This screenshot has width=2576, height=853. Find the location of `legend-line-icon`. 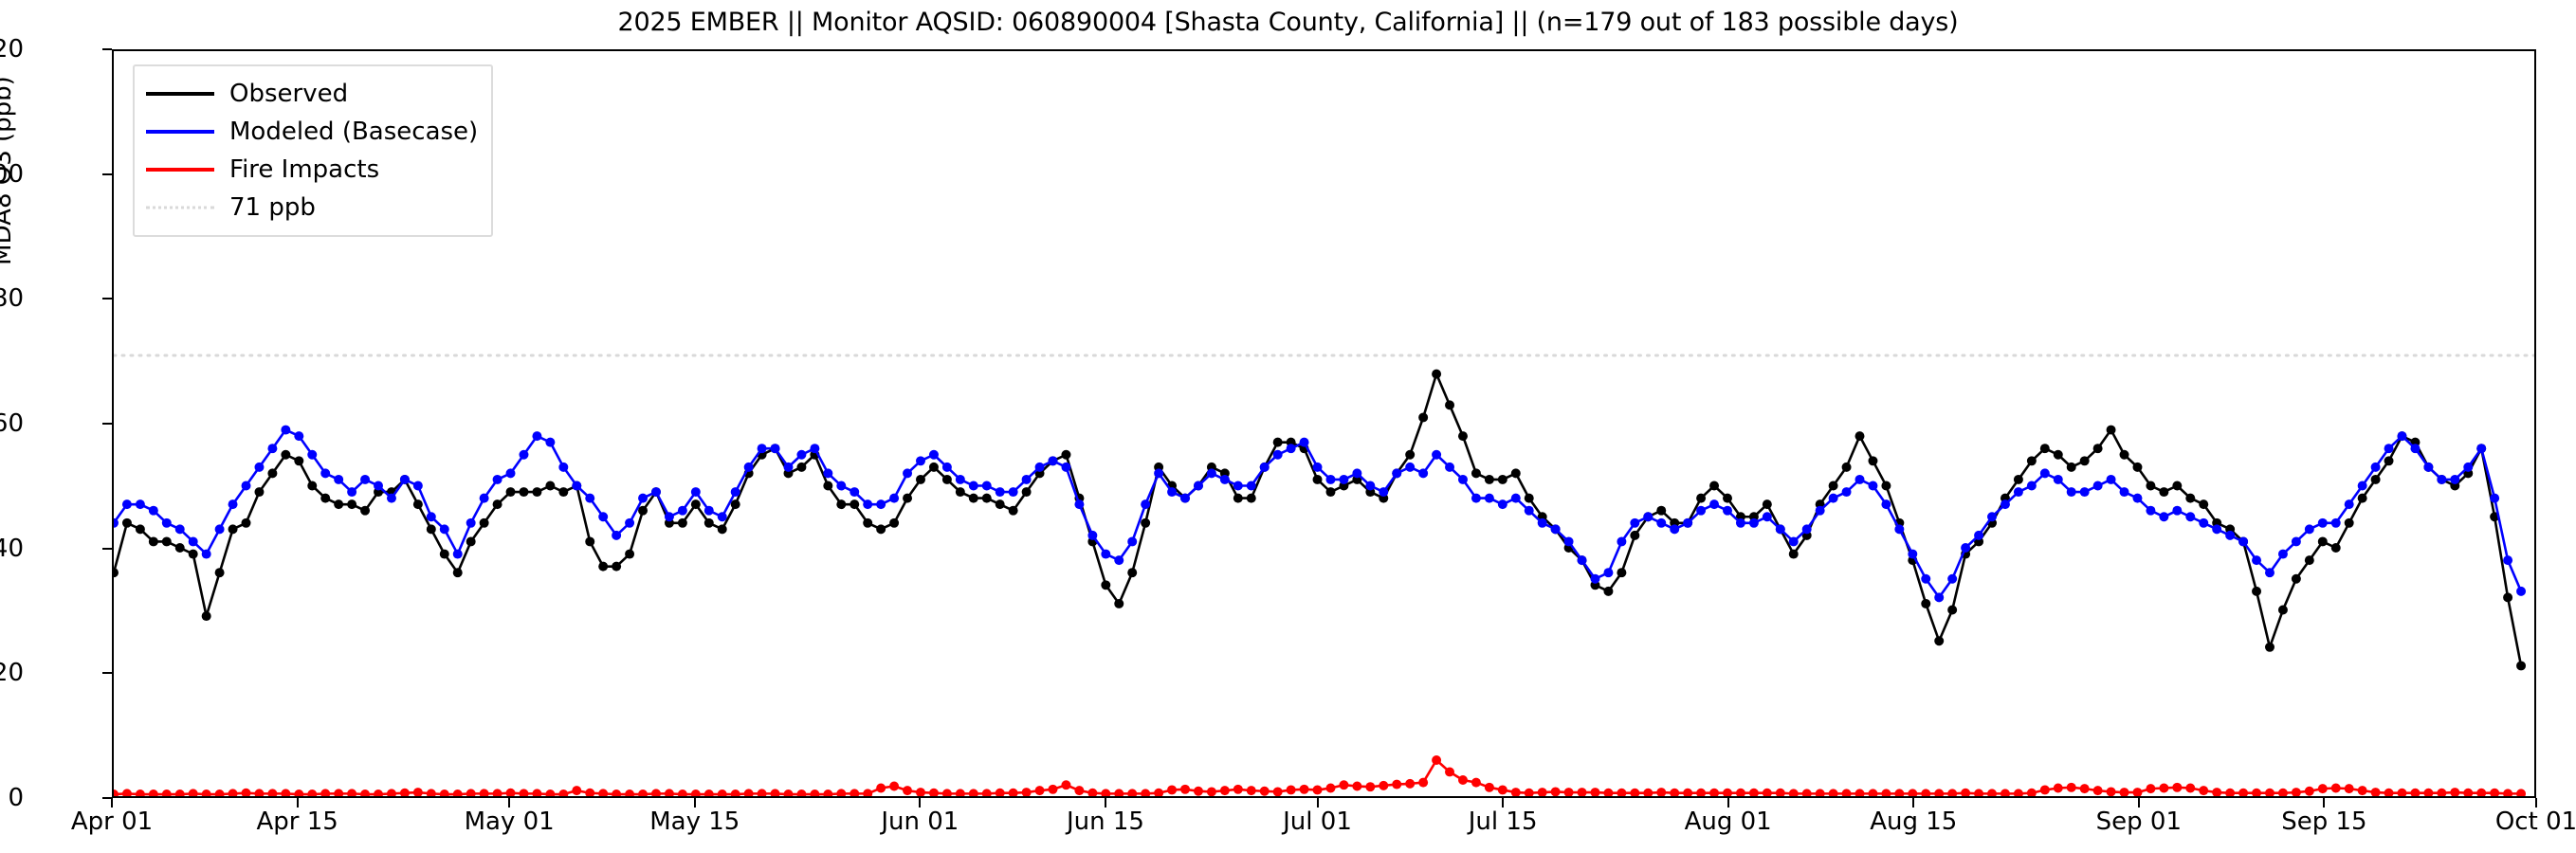

legend-line-icon is located at coordinates (180, 169).